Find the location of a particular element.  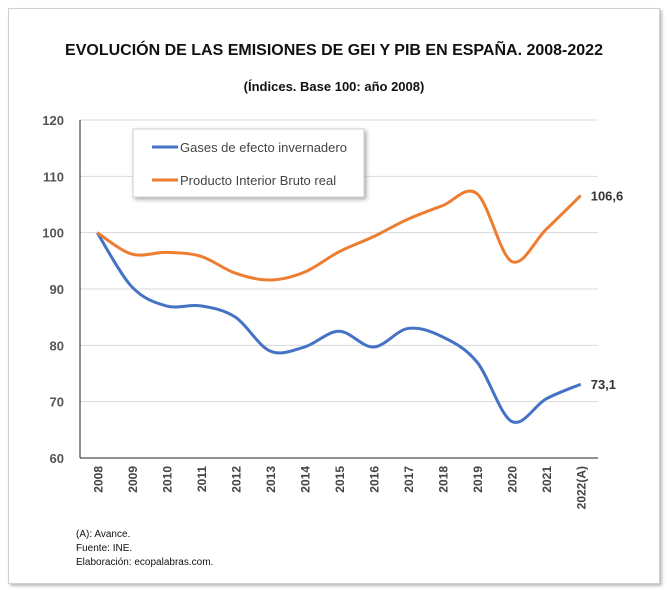

x-tick-label: 2022(A) is located at coordinates (582, 487).